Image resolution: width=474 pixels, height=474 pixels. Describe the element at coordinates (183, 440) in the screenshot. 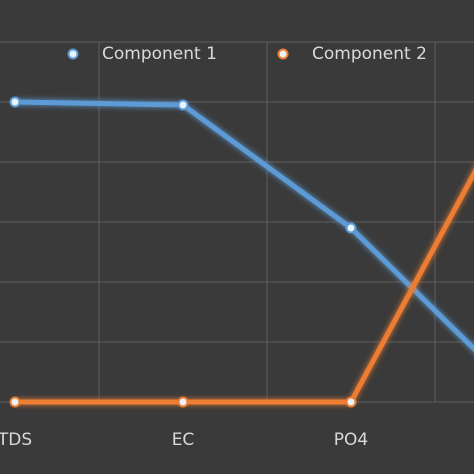

I see `x-tick-label: EC` at that location.